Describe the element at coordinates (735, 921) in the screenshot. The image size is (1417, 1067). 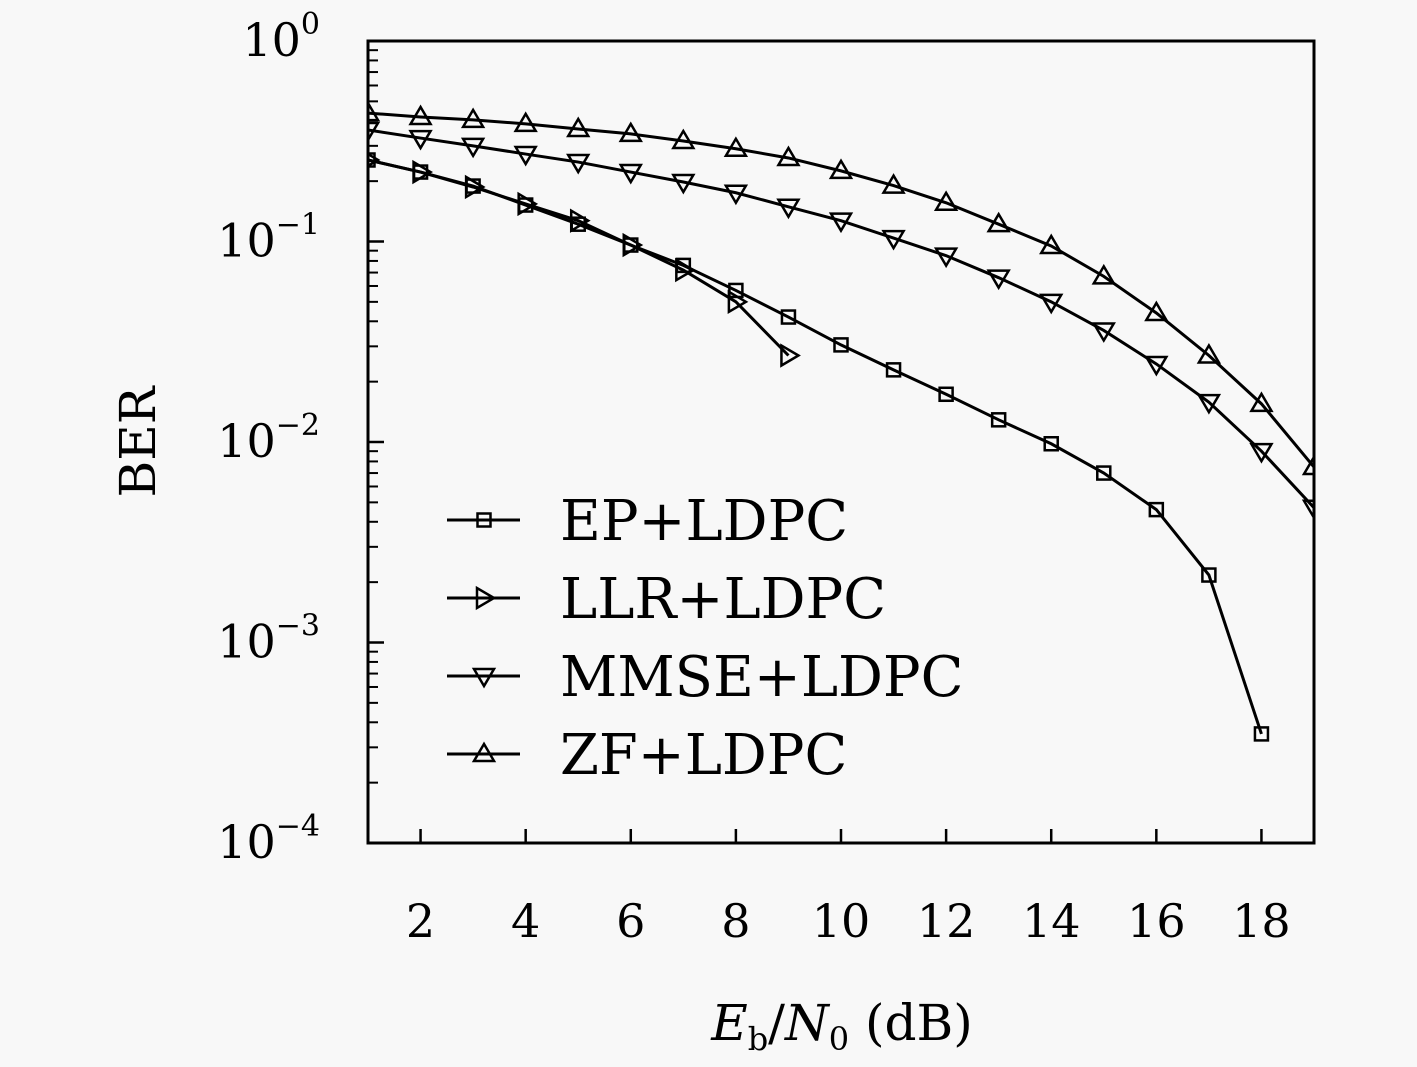
I see `x-tick-label: 8` at that location.